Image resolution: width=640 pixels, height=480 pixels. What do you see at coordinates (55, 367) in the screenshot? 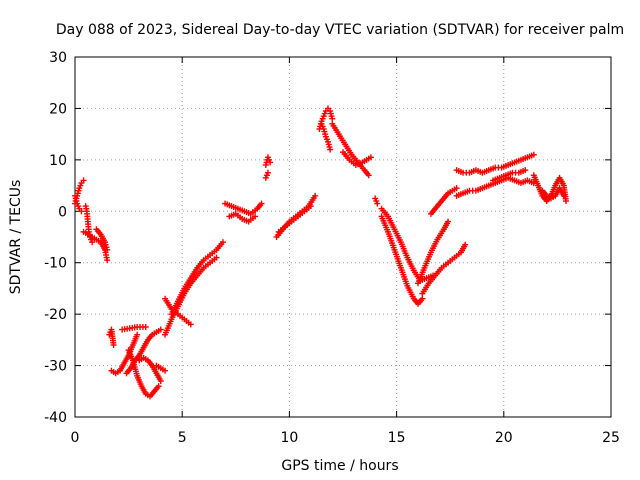
I see `y-tick-label: -30` at bounding box center [55, 367].